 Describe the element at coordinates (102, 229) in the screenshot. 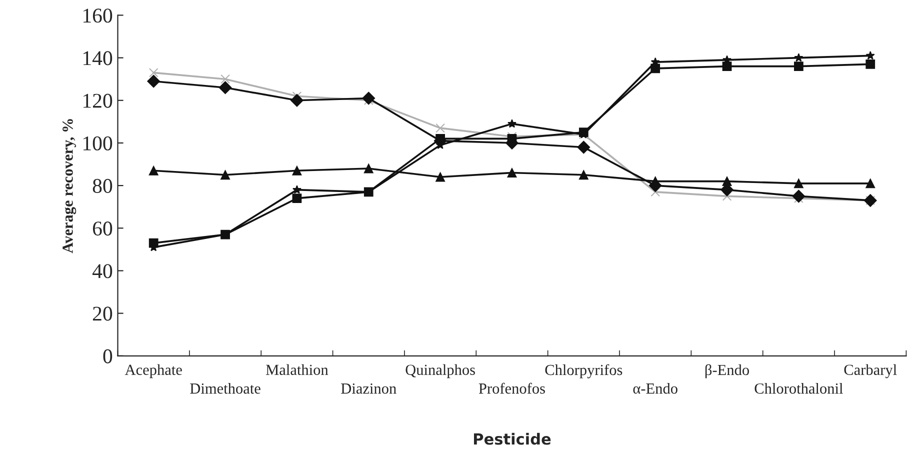

I see `y-tick-label: 60` at that location.